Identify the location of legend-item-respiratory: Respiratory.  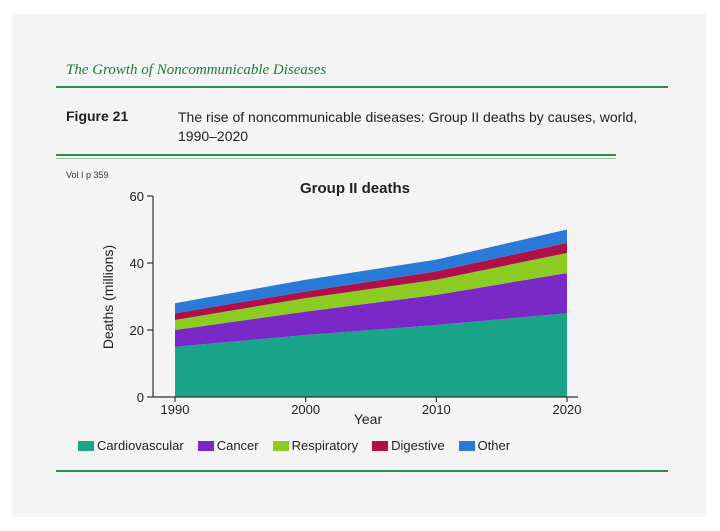
(315, 445).